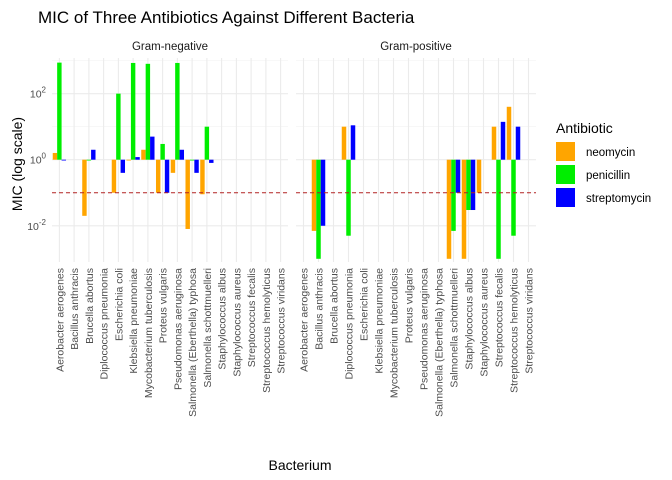  What do you see at coordinates (44, 90) in the screenshot?
I see `y-tick-exponent: 2` at bounding box center [44, 90].